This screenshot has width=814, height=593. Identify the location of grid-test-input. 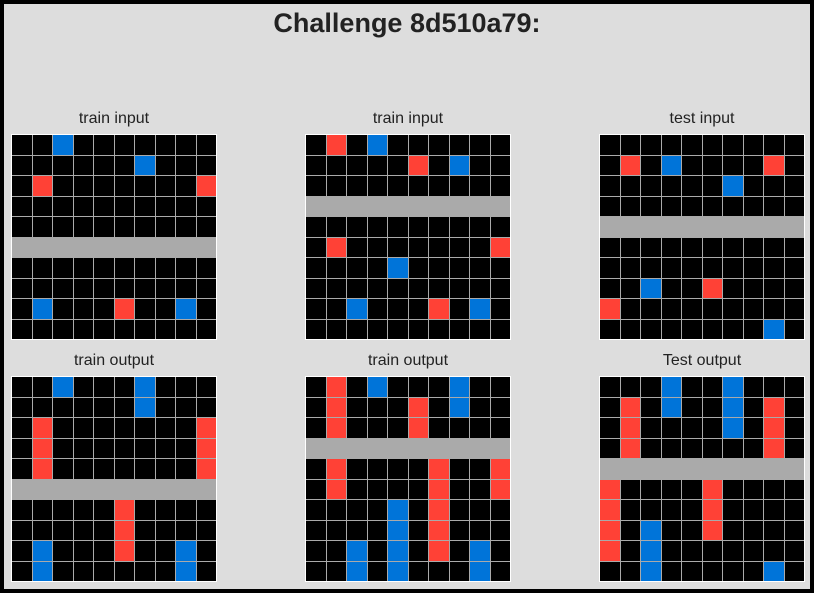
(702, 237).